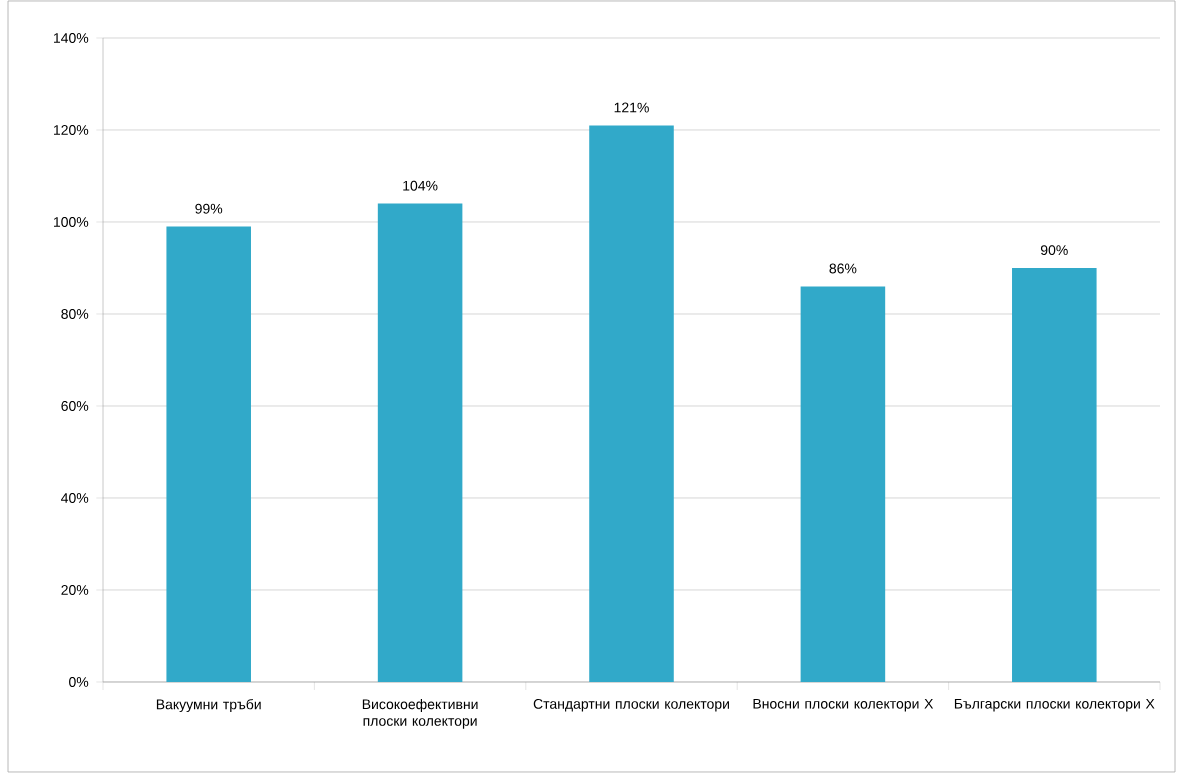 The width and height of the screenshot is (1183, 773). What do you see at coordinates (79, 682) in the screenshot?
I see `y-tick-label: 0%` at bounding box center [79, 682].